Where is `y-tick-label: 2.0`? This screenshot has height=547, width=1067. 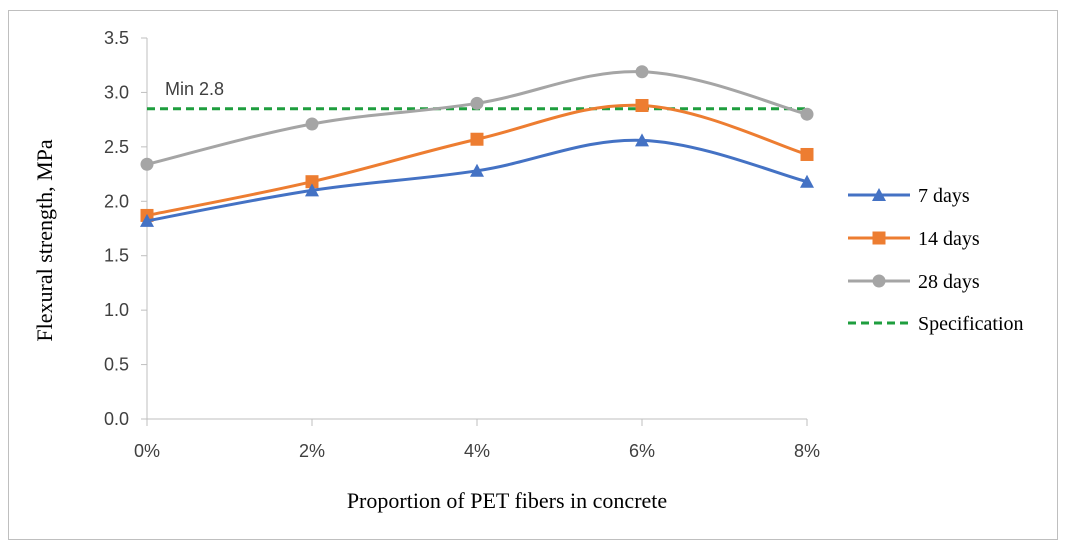 y-tick-label: 2.0 is located at coordinates (116, 201).